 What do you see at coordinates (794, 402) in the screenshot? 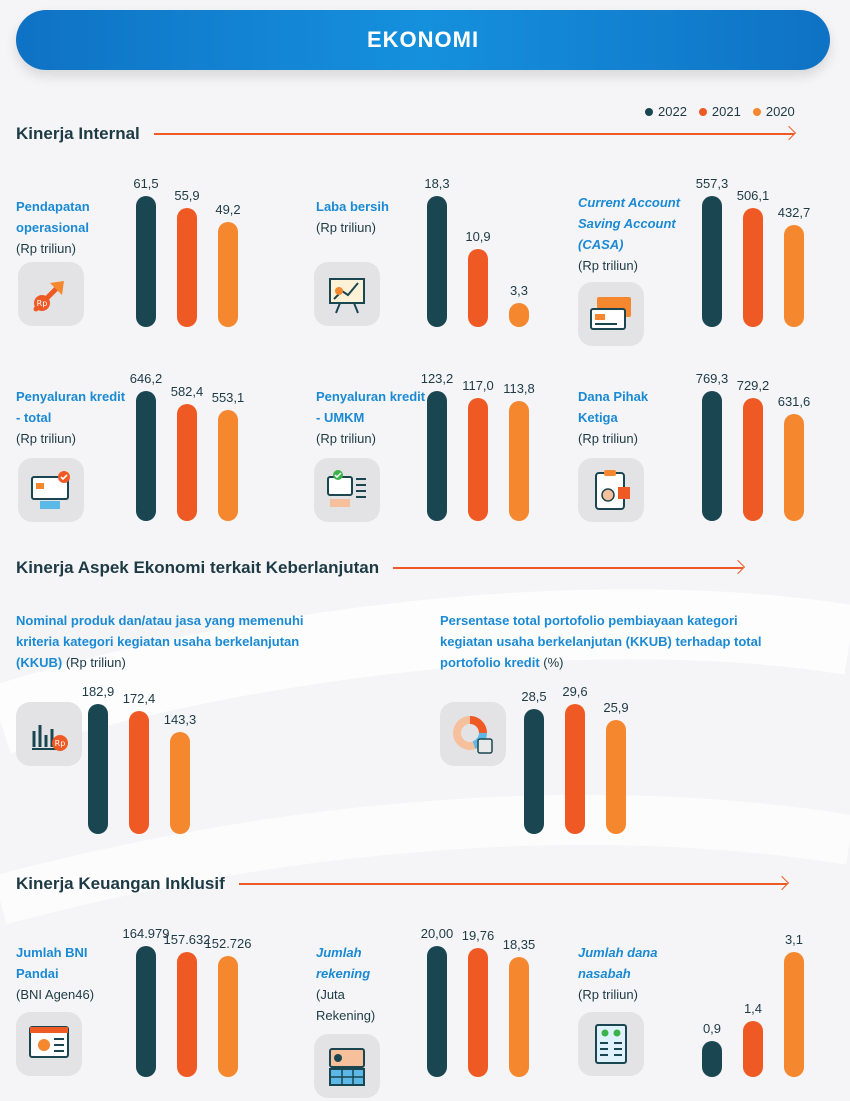
I see `bar-value-label: 631,6` at bounding box center [794, 402].